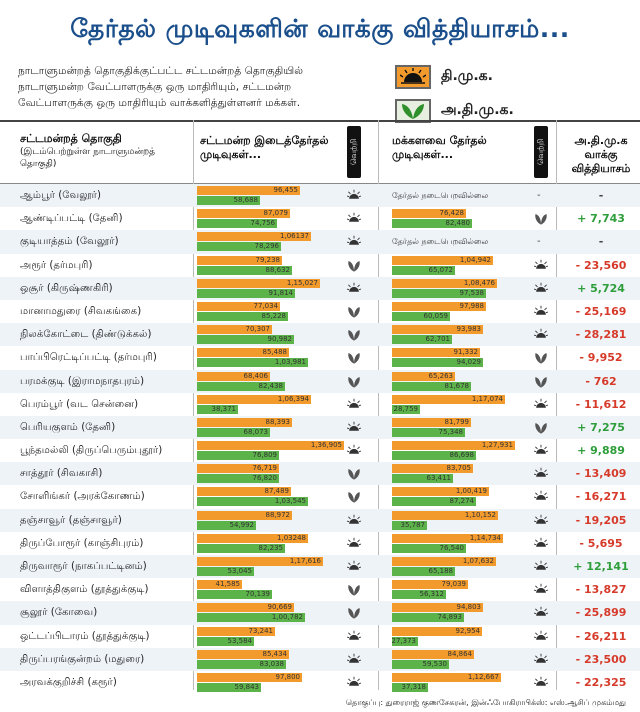 The image size is (640, 712). What do you see at coordinates (458, 223) in the screenshot?
I see `loksabha-admk-value: 82,480` at bounding box center [458, 223].